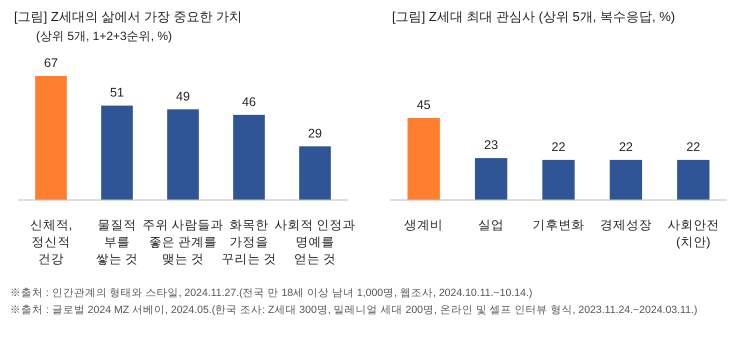  I want to click on x-tick-label: 실업, so click(491, 225).